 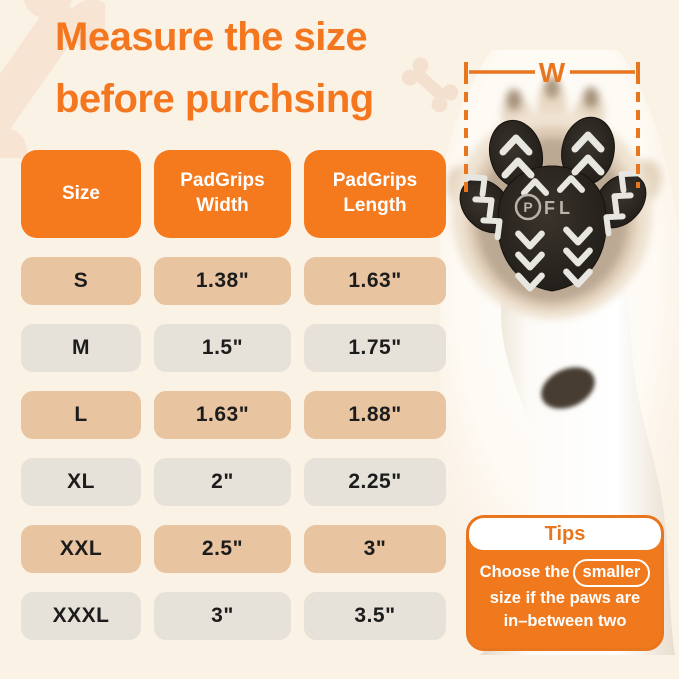 What do you see at coordinates (214, 99) in the screenshot?
I see `page-title-line2: before purchsing` at bounding box center [214, 99].